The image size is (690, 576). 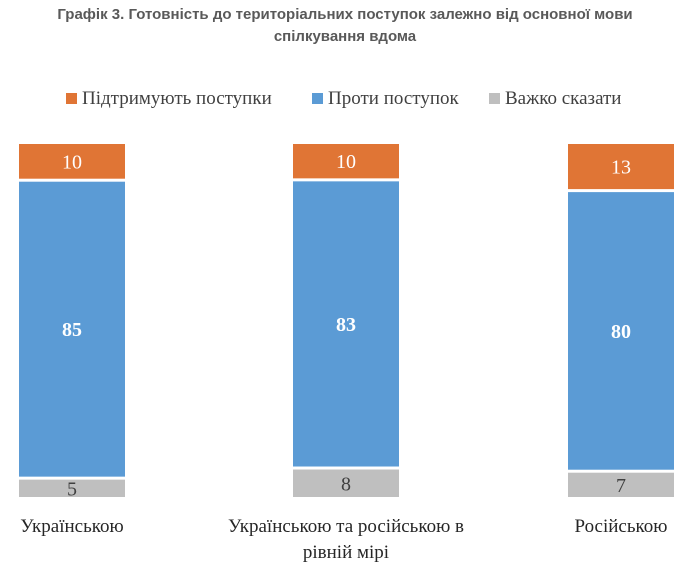 What do you see at coordinates (177, 98) in the screenshot?
I see `legend-label-1: Підтримують поступки` at bounding box center [177, 98].